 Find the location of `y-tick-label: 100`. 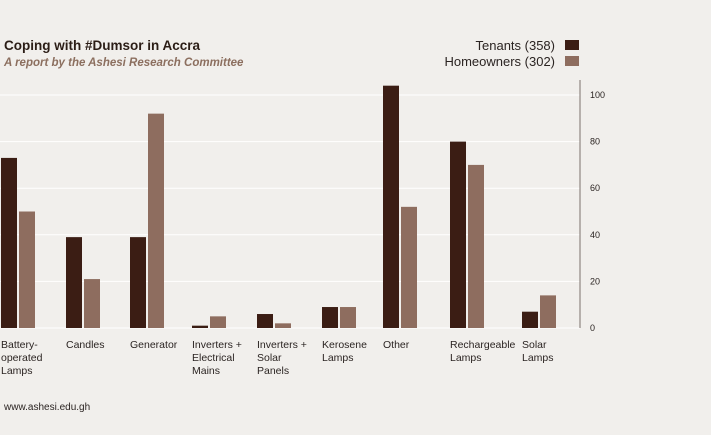

y-tick-label: 100 is located at coordinates (597, 95).